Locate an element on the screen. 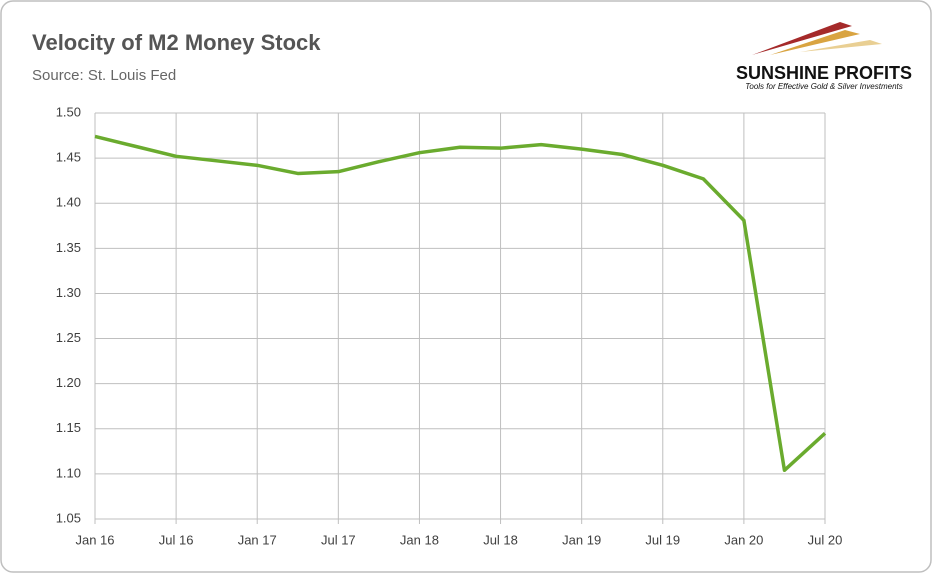  y-tick-label: 1.25 is located at coordinates (68, 337).